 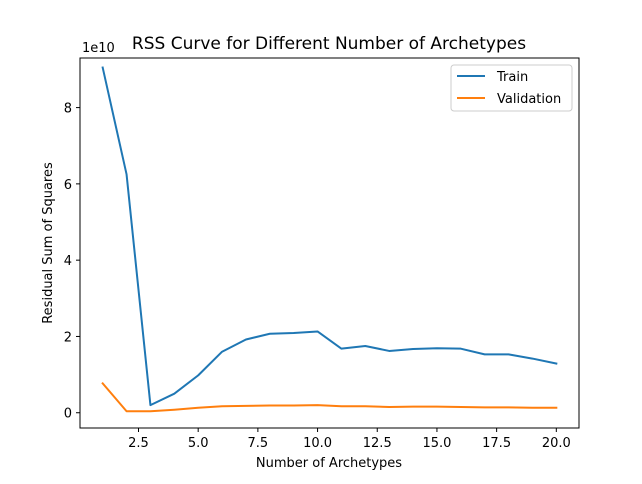 What do you see at coordinates (496, 443) in the screenshot?
I see `x-tick-label: 17.5` at bounding box center [496, 443].